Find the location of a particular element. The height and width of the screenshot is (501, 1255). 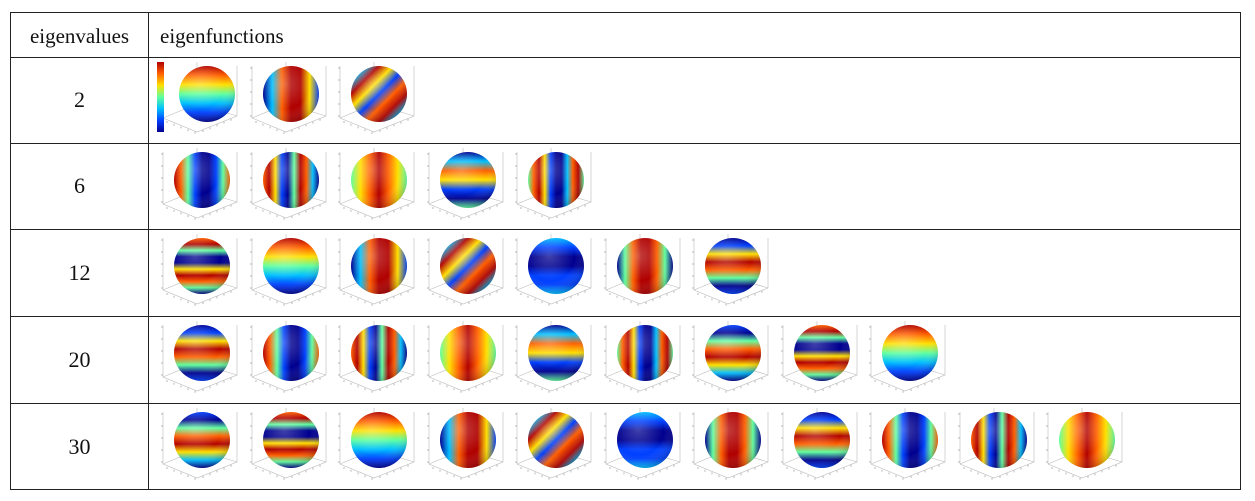

header-eigenvalues: eigenvalues is located at coordinates (79, 36).